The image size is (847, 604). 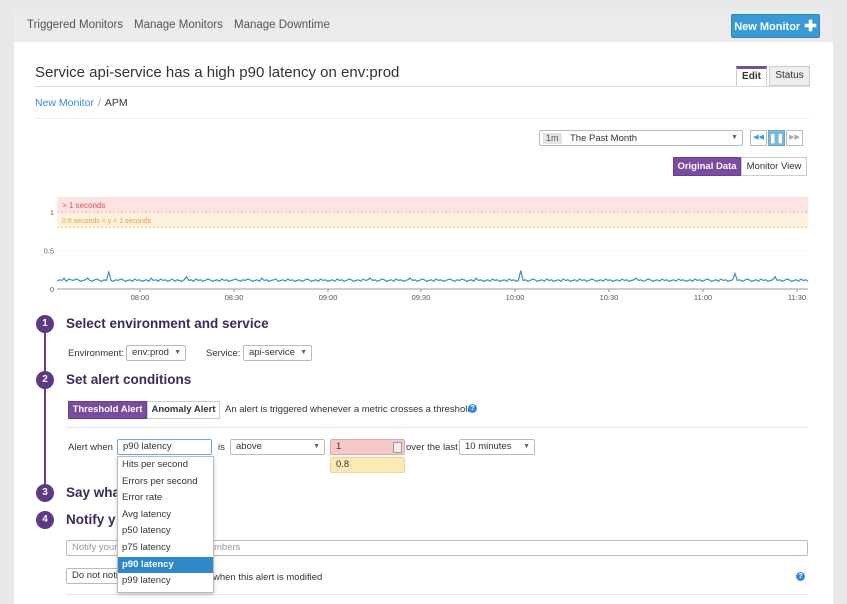 I want to click on warning-threshold-value: 0.8, so click(x=343, y=464).